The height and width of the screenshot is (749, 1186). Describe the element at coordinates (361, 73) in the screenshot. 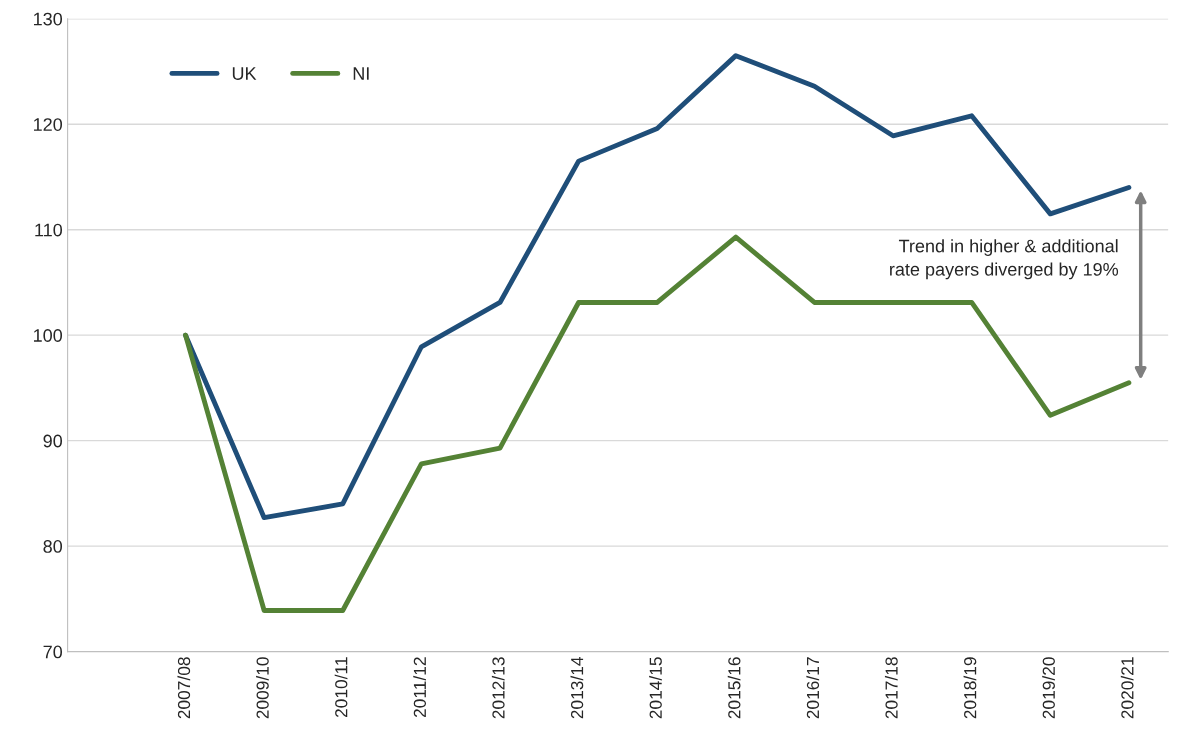

I see `legend-label: NI` at that location.